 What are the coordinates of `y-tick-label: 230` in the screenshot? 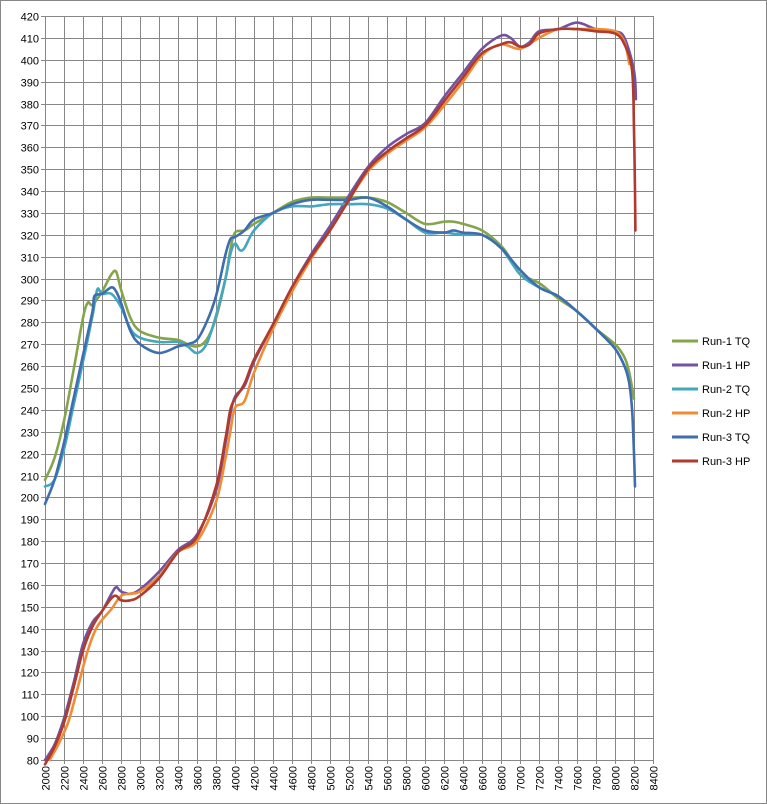 It's located at (30, 434).